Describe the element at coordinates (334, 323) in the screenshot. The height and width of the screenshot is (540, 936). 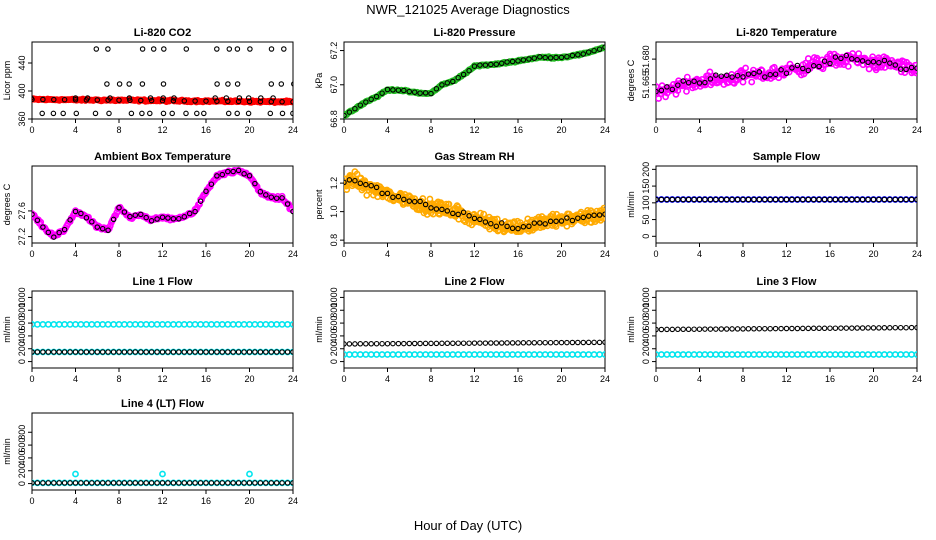
I see `y-tick-label: 600` at that location.